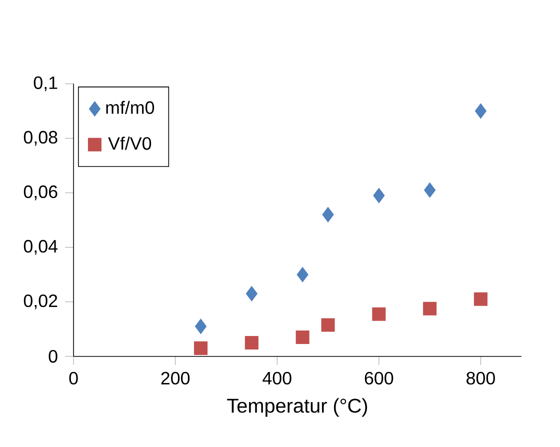  What do you see at coordinates (130, 143) in the screenshot?
I see `legend-label: Vf/V0` at bounding box center [130, 143].